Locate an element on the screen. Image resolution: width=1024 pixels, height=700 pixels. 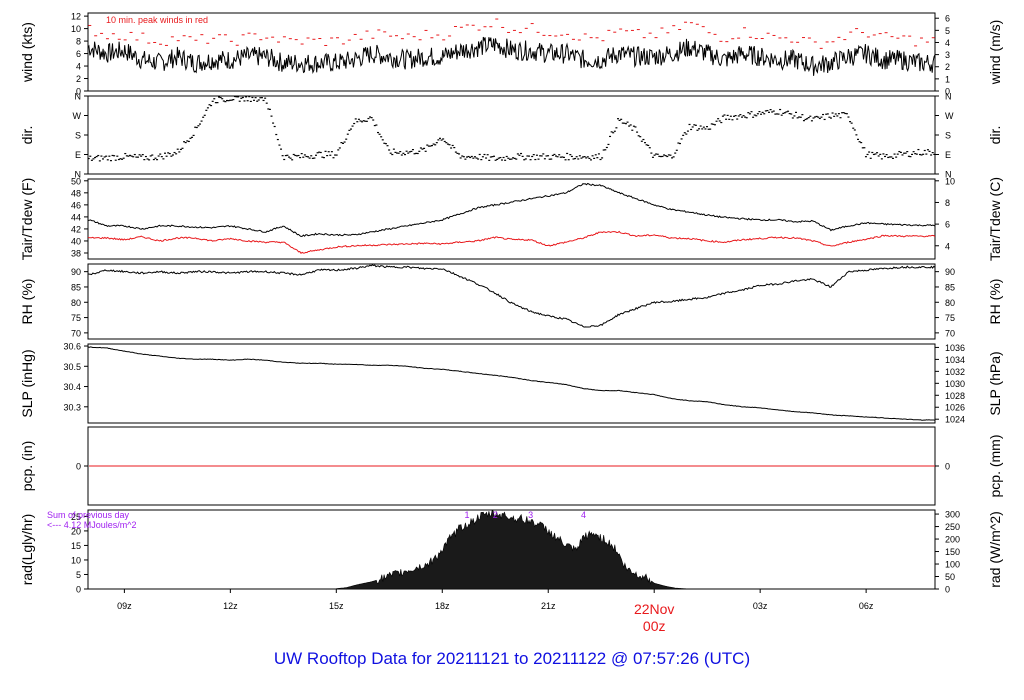
rad-peak-label: 2 is located at coordinates (495, 515).